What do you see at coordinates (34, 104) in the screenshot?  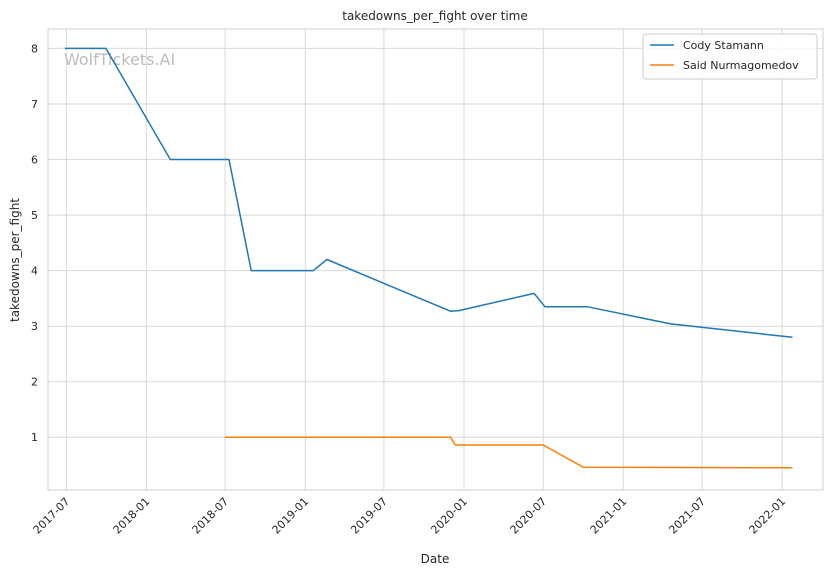 I see `y-tick-label: 7` at bounding box center [34, 104].